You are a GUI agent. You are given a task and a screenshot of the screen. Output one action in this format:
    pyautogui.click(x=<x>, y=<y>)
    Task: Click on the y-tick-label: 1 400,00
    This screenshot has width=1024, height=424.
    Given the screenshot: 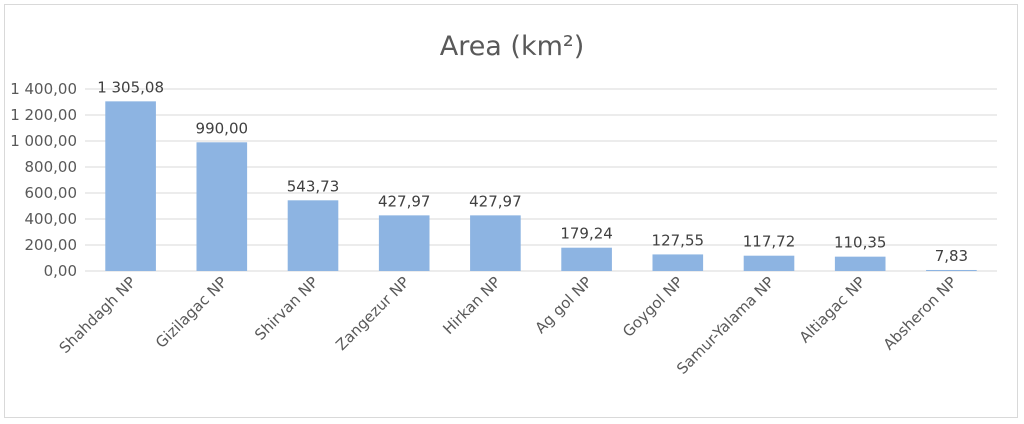 What is the action you would take?
    pyautogui.click(x=43, y=89)
    